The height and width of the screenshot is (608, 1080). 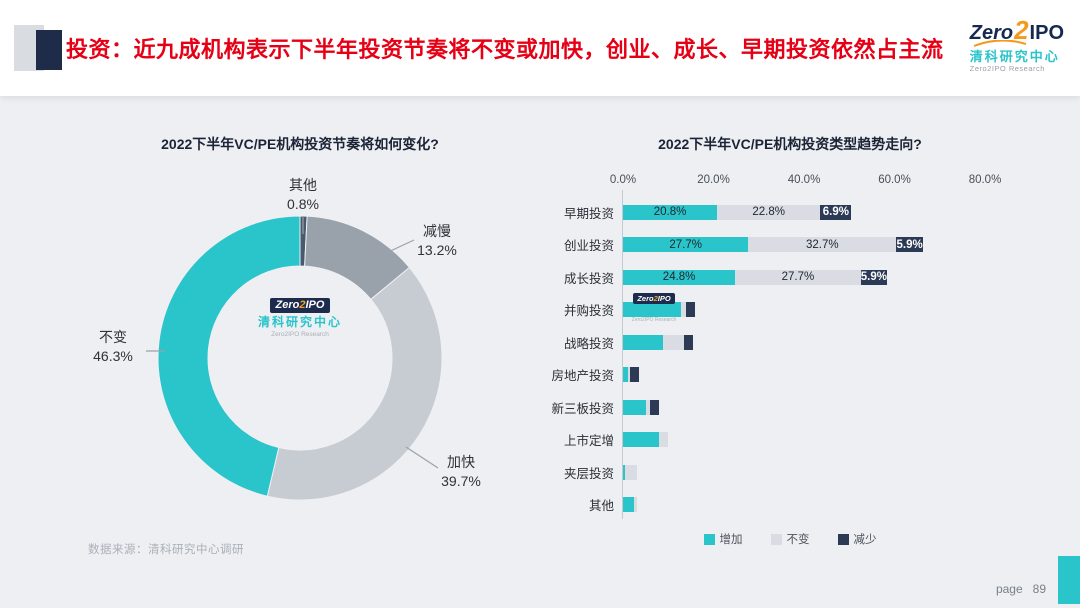 I want to click on data-source-note: 数据来源：清科研究中心调研, so click(x=166, y=550).